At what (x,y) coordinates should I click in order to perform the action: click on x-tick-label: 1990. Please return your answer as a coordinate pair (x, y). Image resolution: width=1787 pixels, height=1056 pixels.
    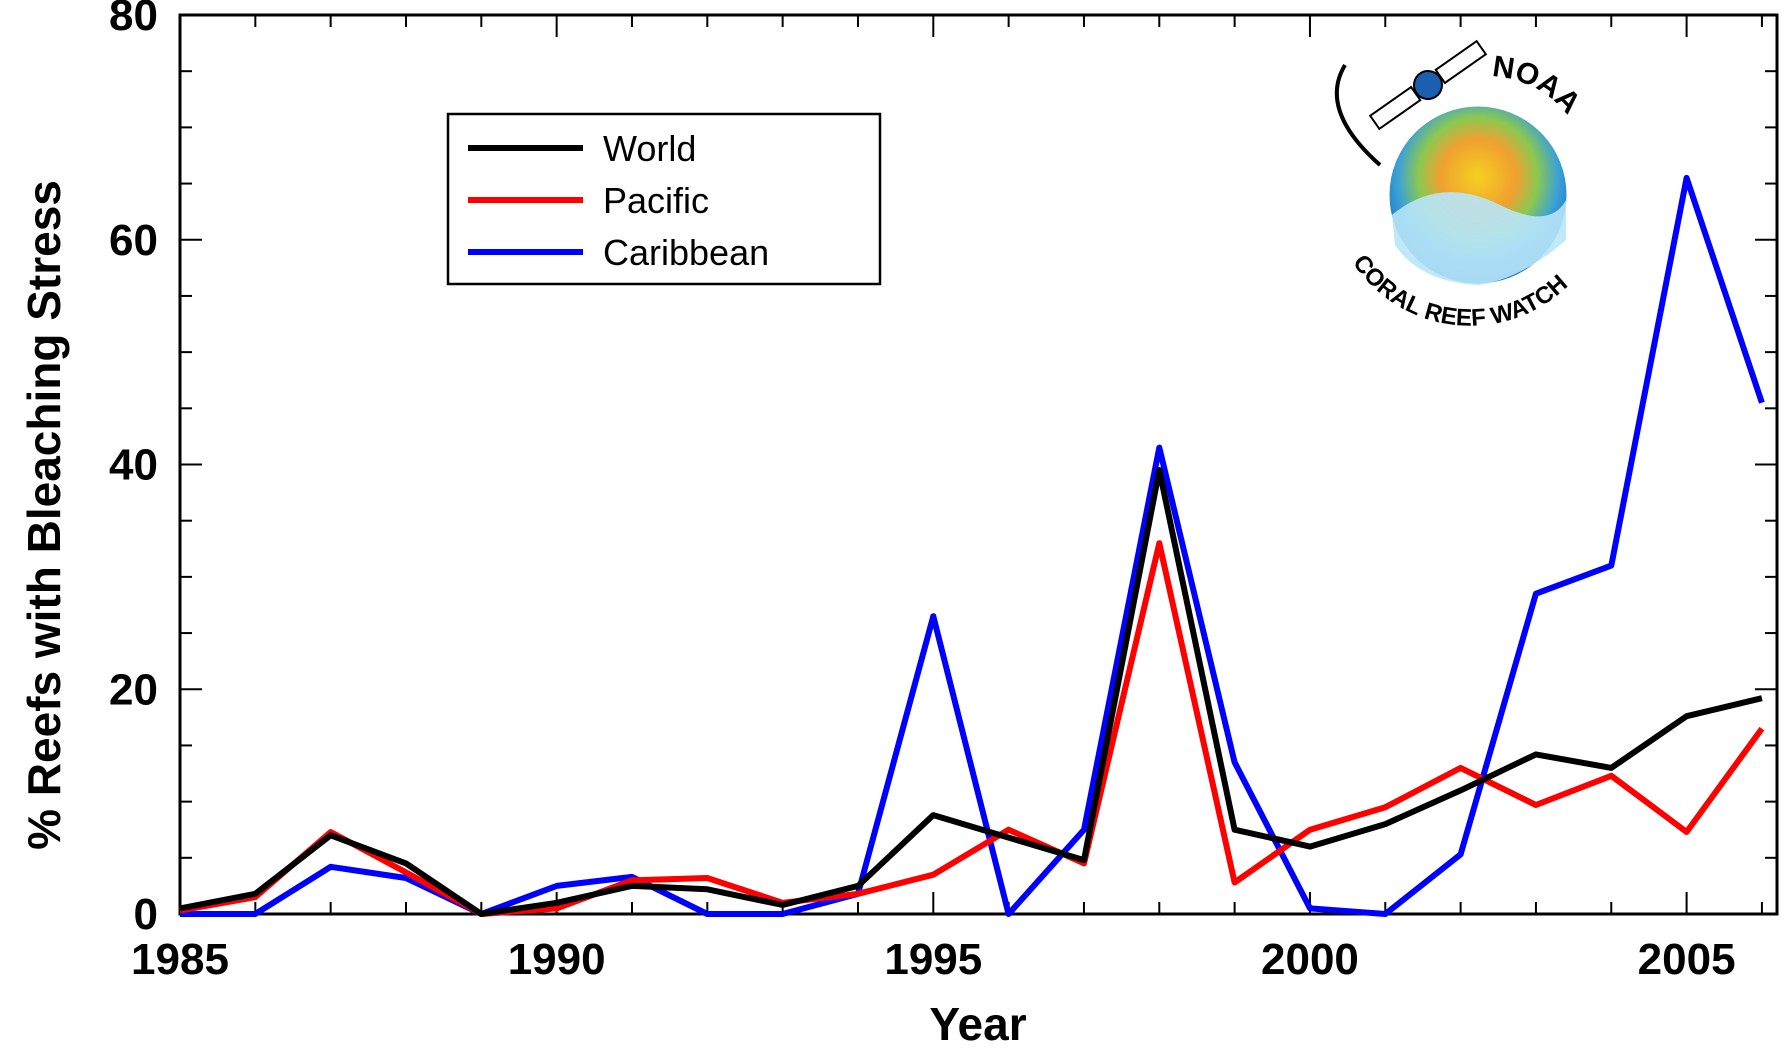
    Looking at the image, I should click on (557, 959).